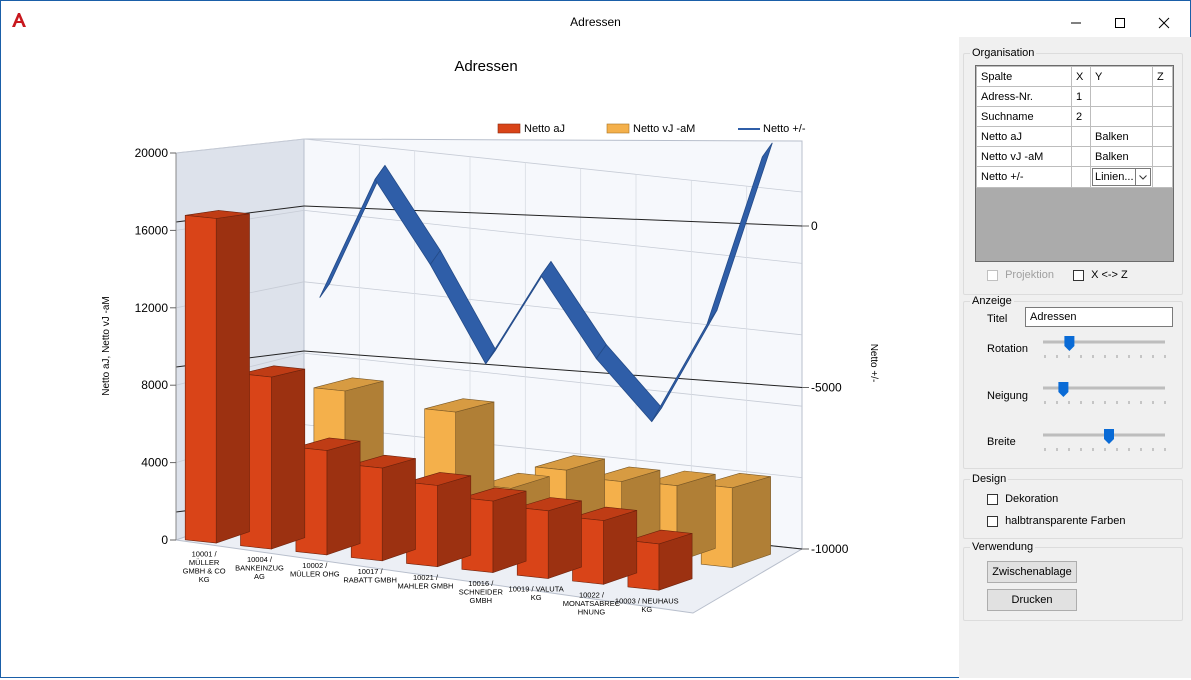 The width and height of the screenshot is (1191, 680). What do you see at coordinates (1076, 23) in the screenshot?
I see `minimize-button` at bounding box center [1076, 23].